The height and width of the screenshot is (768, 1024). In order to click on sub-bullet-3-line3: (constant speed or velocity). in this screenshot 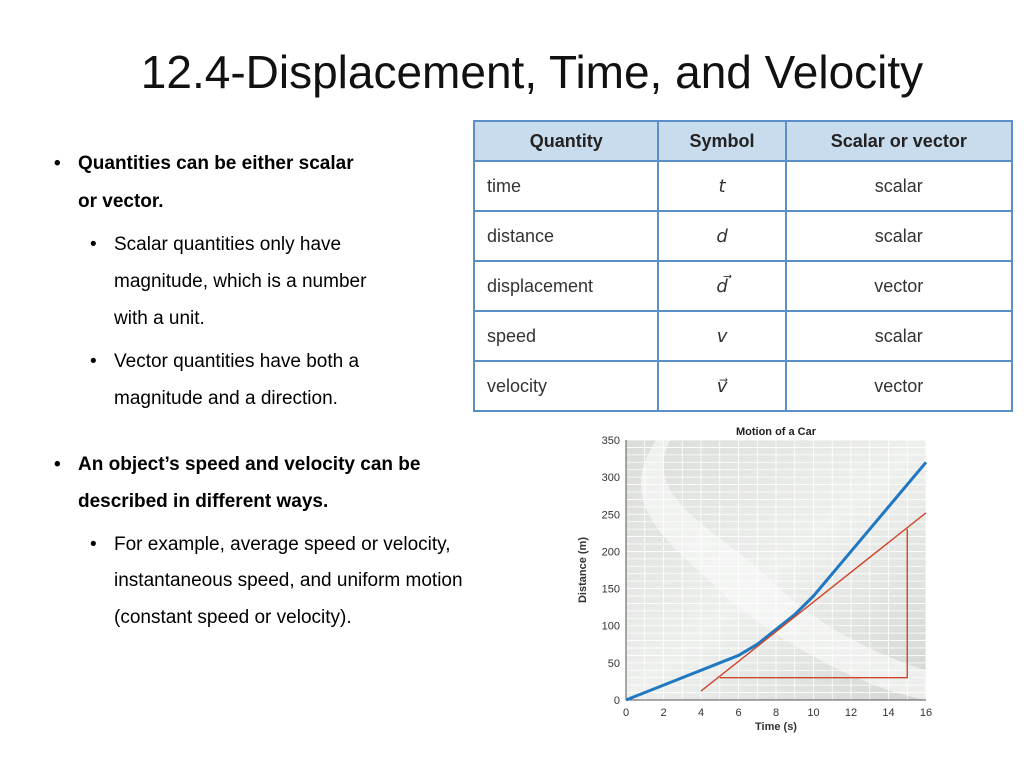, I will do `click(233, 617)`.